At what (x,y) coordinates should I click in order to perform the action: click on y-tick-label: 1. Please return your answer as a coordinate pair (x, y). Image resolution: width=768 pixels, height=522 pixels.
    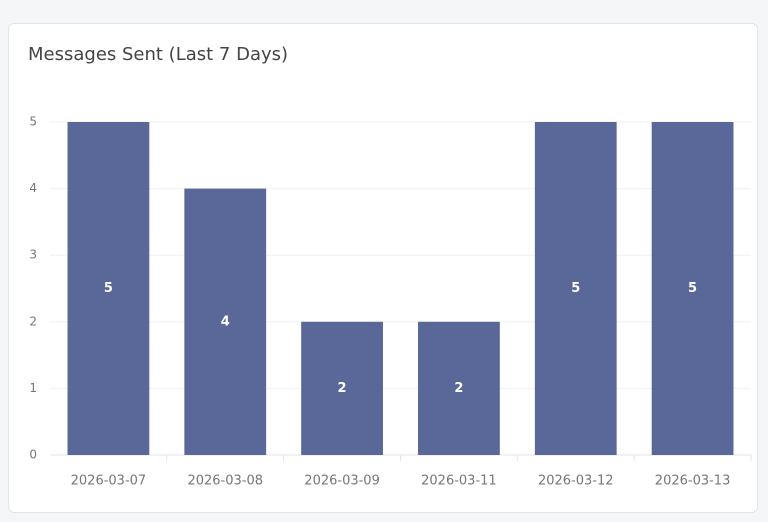
    Looking at the image, I should click on (33, 388).